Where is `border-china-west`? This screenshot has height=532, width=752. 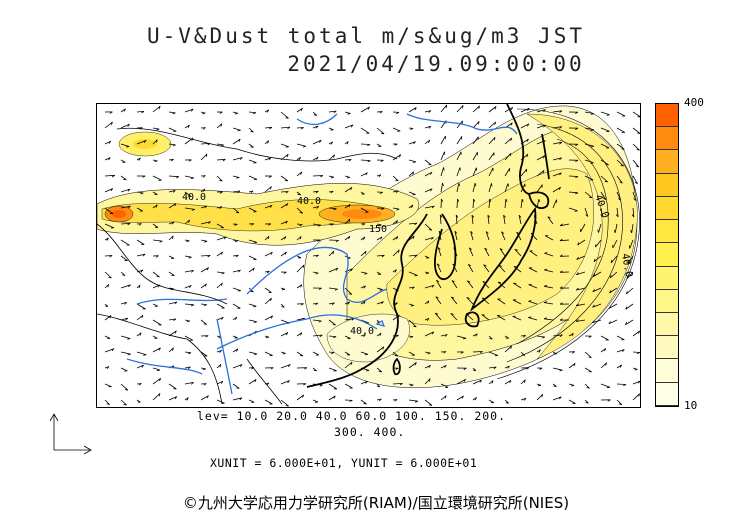
border-china-west is located at coordinates (162, 264).